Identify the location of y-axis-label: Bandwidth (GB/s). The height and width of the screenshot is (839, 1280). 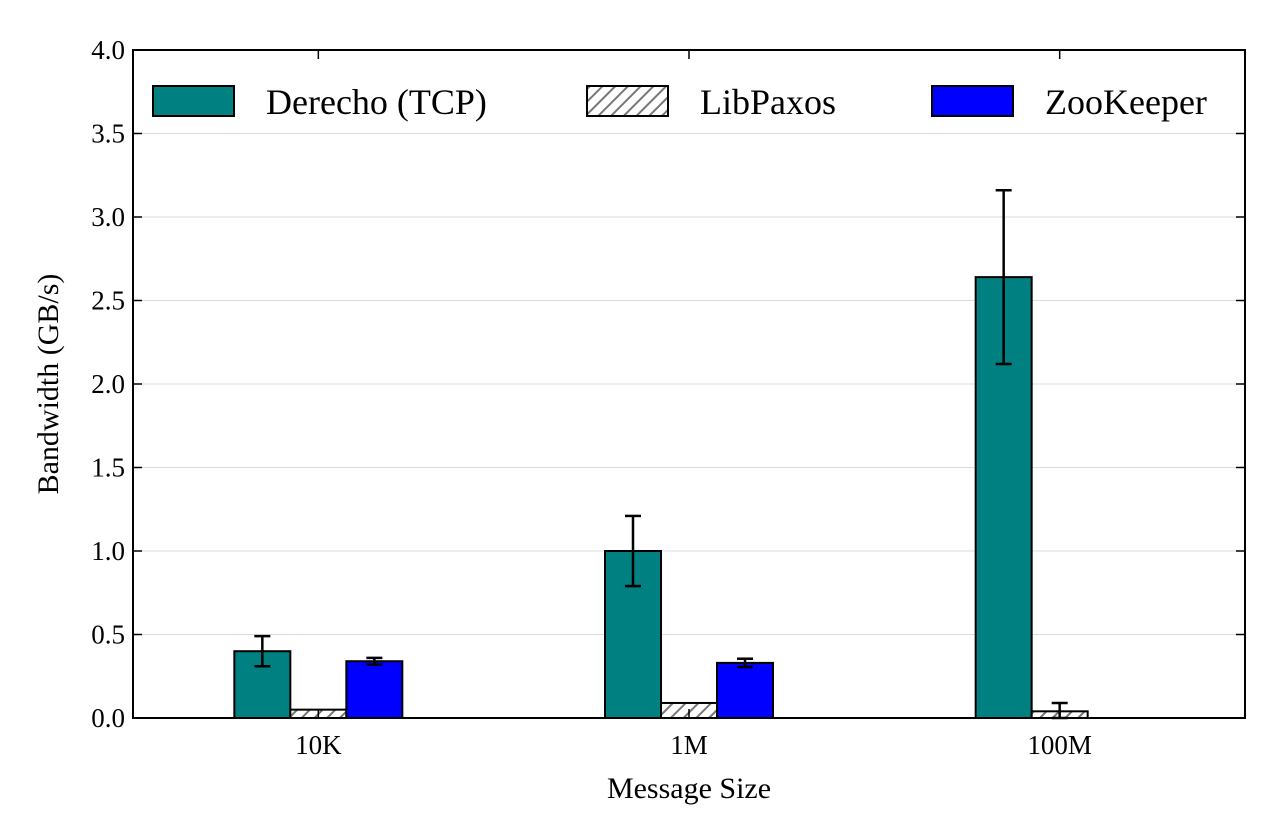
(48, 384).